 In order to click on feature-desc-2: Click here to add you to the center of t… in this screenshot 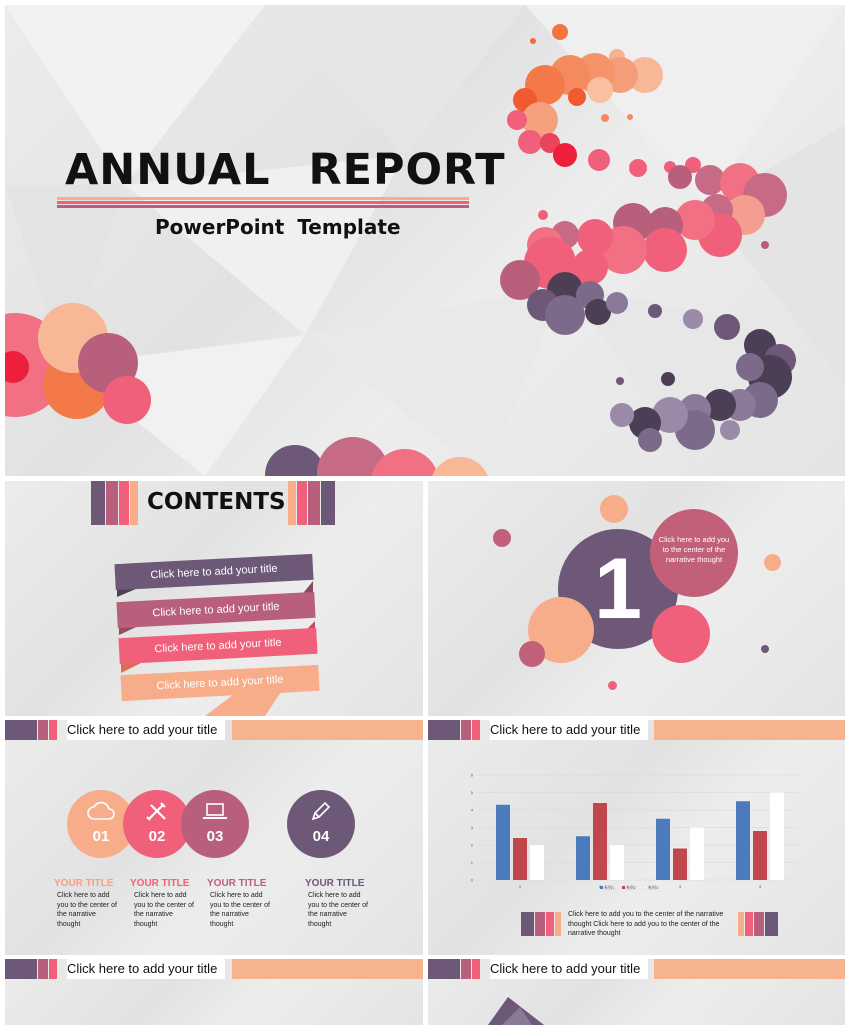, I will do `click(164, 910)`.